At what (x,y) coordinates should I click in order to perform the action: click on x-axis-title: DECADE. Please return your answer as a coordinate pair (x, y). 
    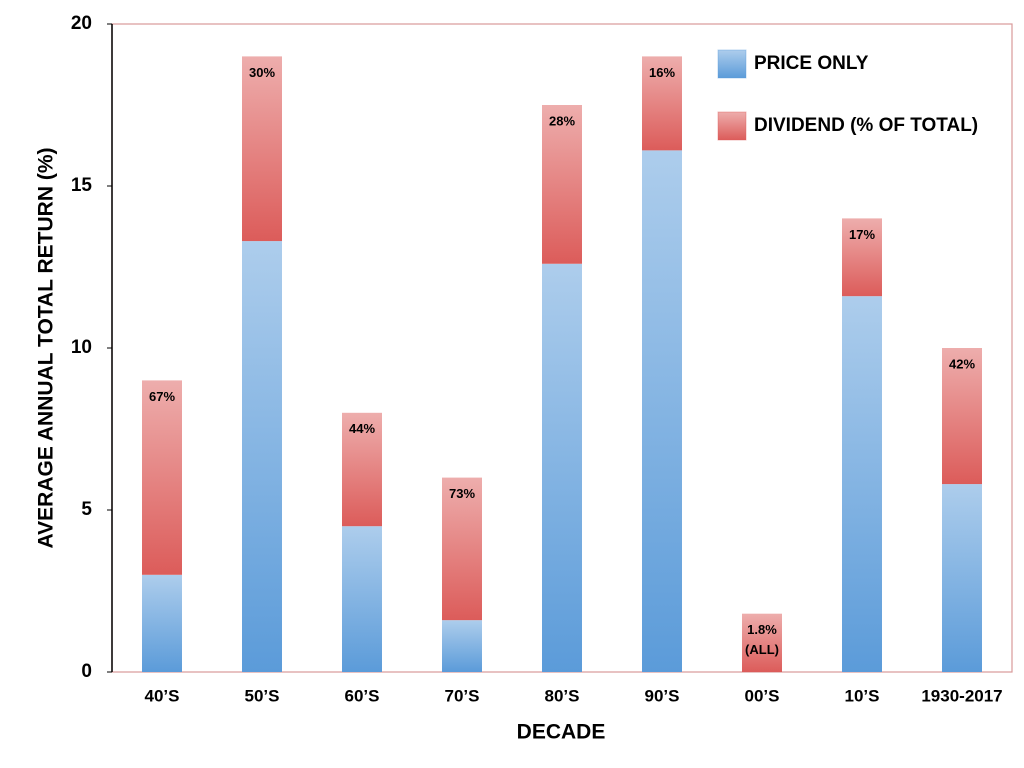
    Looking at the image, I should click on (561, 732).